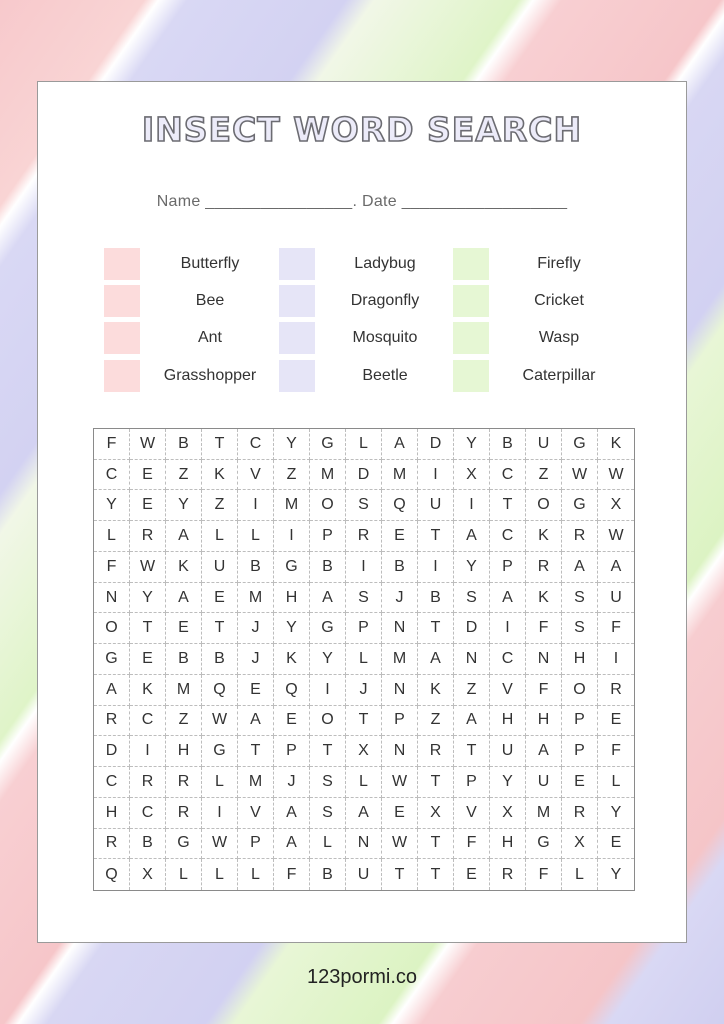 Image resolution: width=724 pixels, height=1024 pixels. What do you see at coordinates (292, 782) in the screenshot?
I see `grid-cell: J` at bounding box center [292, 782].